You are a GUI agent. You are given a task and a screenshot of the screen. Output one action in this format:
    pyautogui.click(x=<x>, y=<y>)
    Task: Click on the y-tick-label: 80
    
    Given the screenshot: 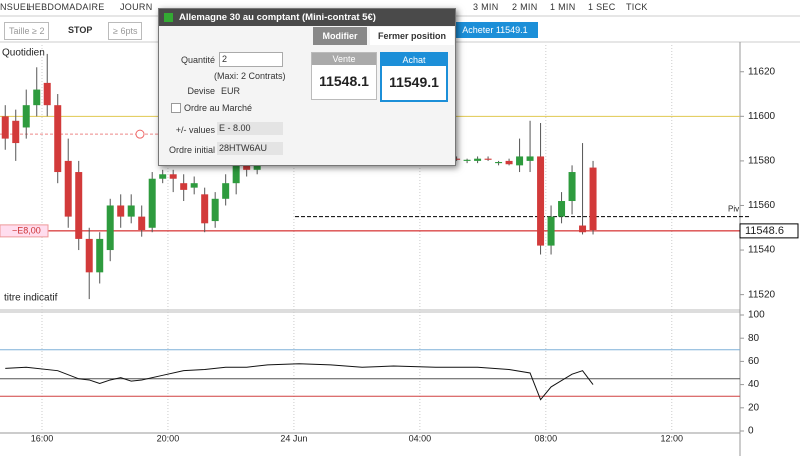 What is the action you would take?
    pyautogui.click(x=754, y=338)
    